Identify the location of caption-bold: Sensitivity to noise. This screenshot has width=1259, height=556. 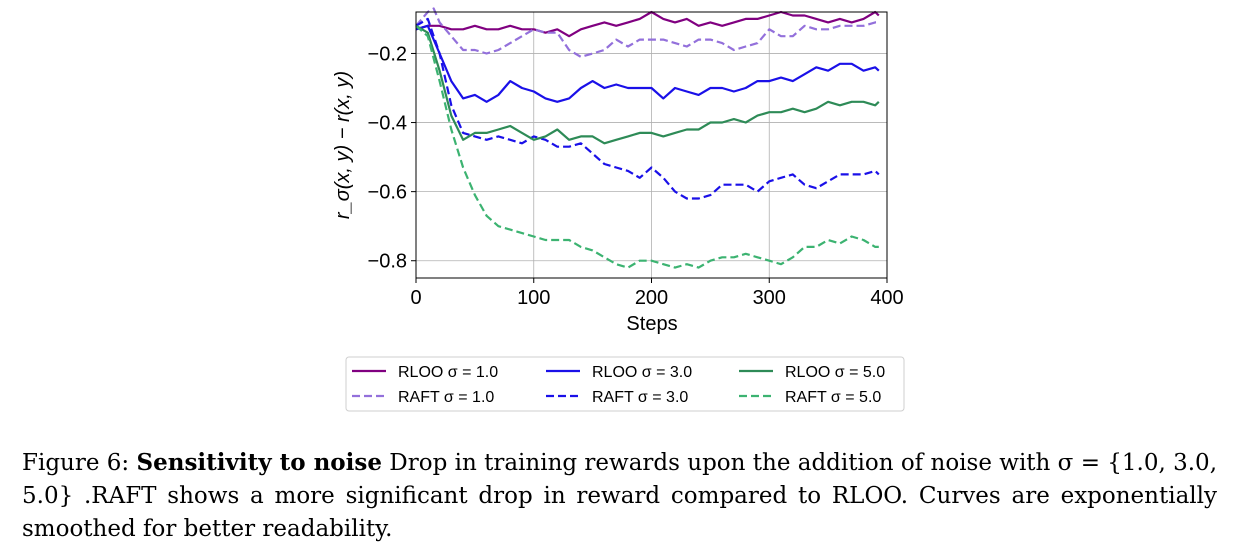
(259, 462).